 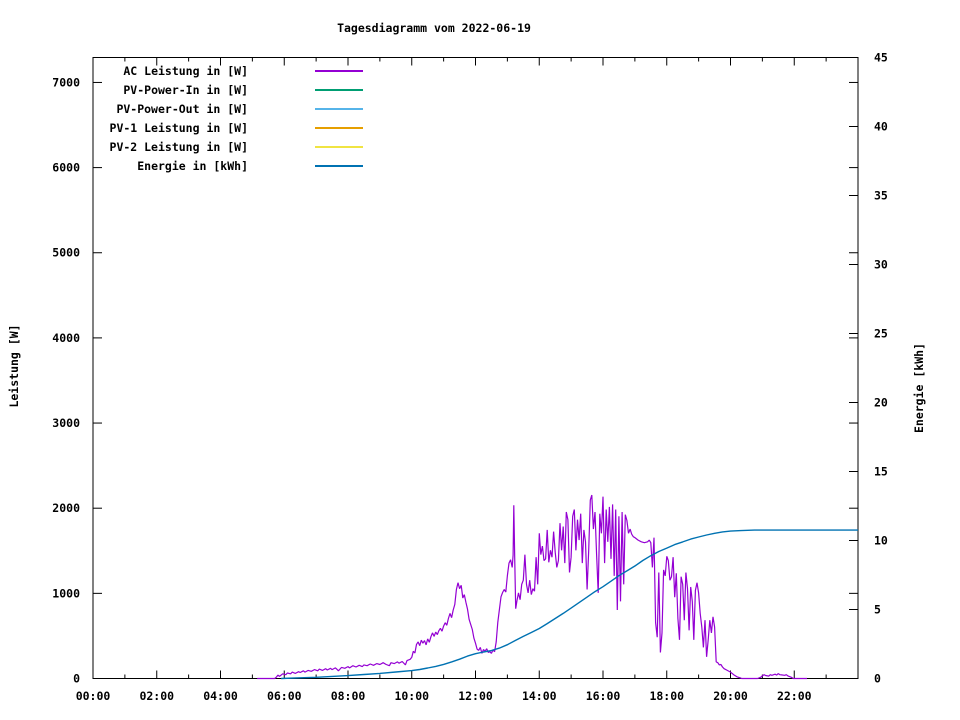 I want to click on legend-line-sample-pv-2-leistung-in-w, so click(x=339, y=147).